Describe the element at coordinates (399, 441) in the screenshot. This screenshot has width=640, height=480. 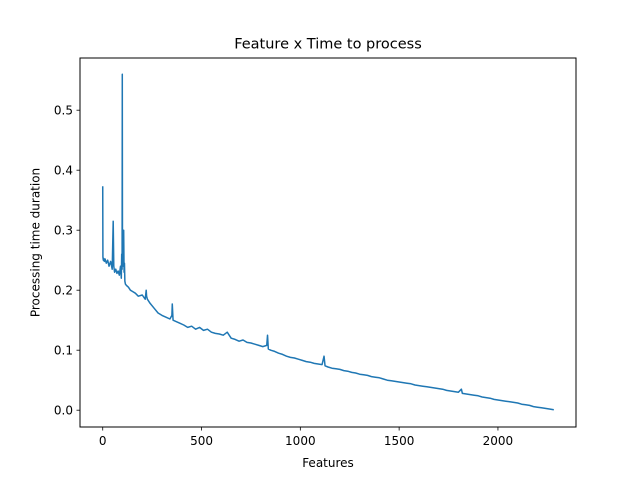
I see `x-tick-label: 1500` at that location.